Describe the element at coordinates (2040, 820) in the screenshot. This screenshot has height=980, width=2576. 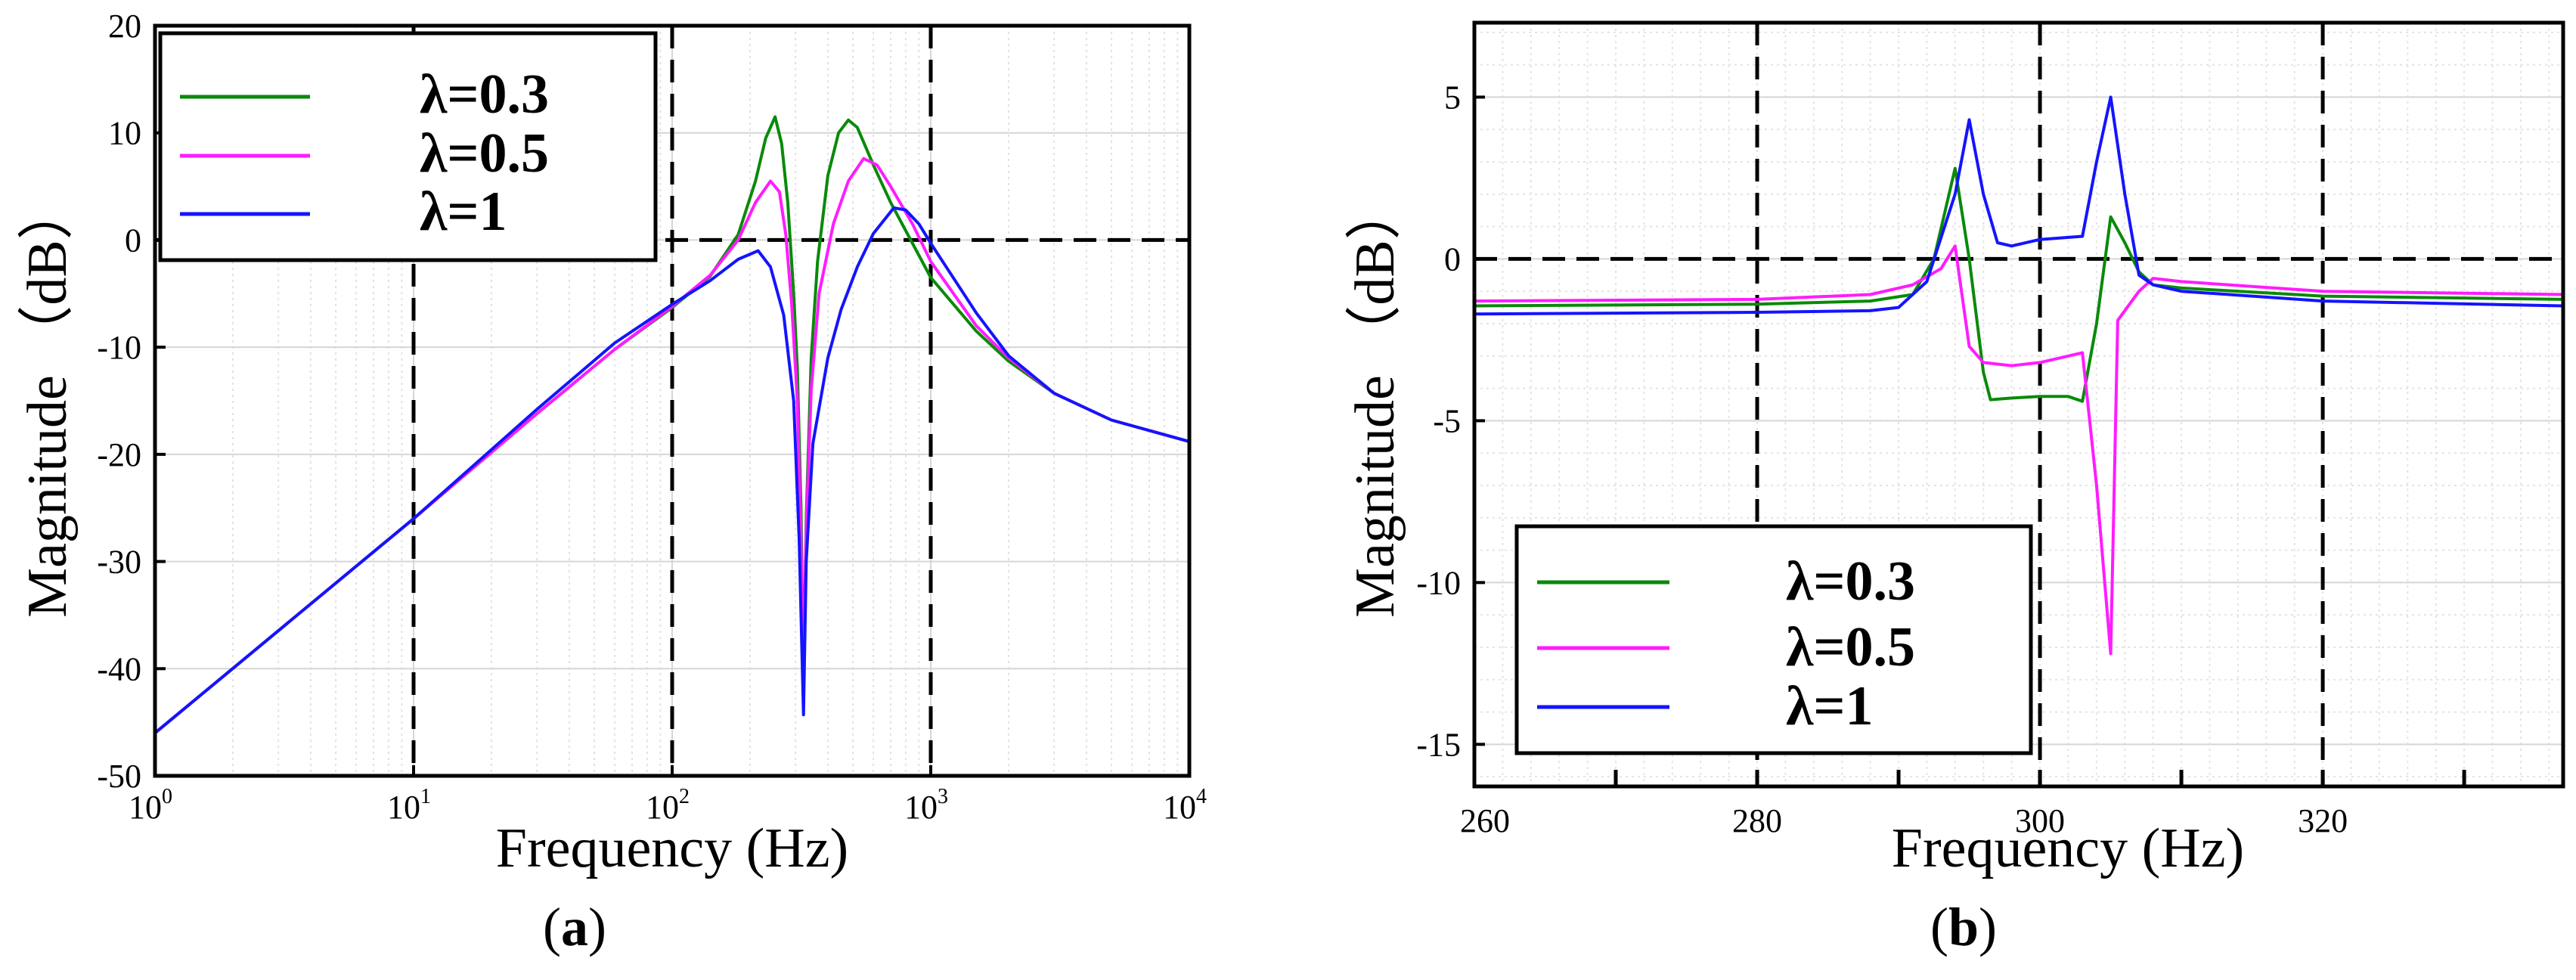
I see `x-tick-label: 300` at that location.